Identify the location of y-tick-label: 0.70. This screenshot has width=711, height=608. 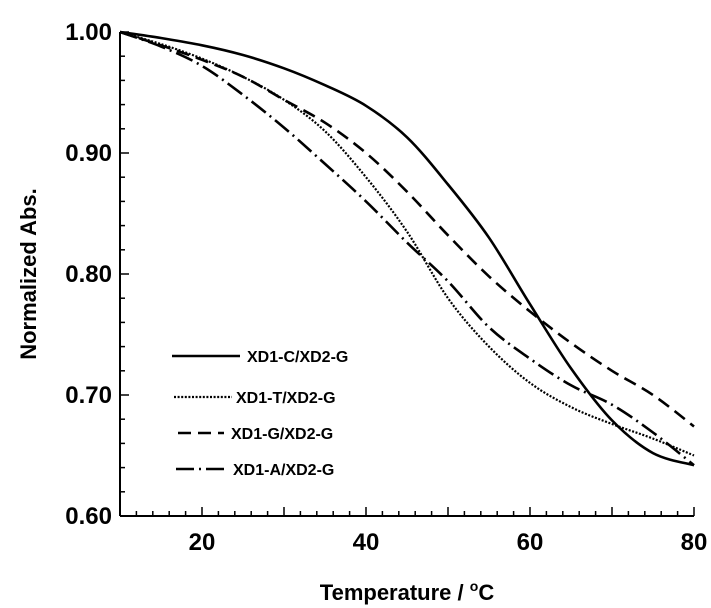
(88, 395).